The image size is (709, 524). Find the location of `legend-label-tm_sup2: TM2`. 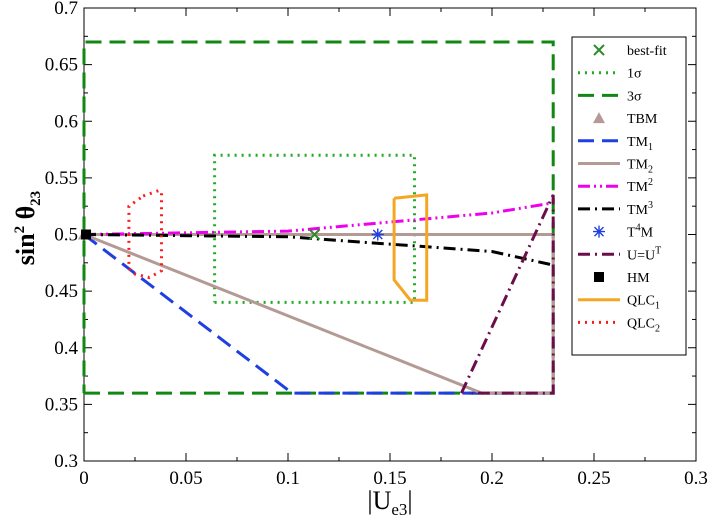

legend-label-tm_sup2: TM2 is located at coordinates (640, 186).